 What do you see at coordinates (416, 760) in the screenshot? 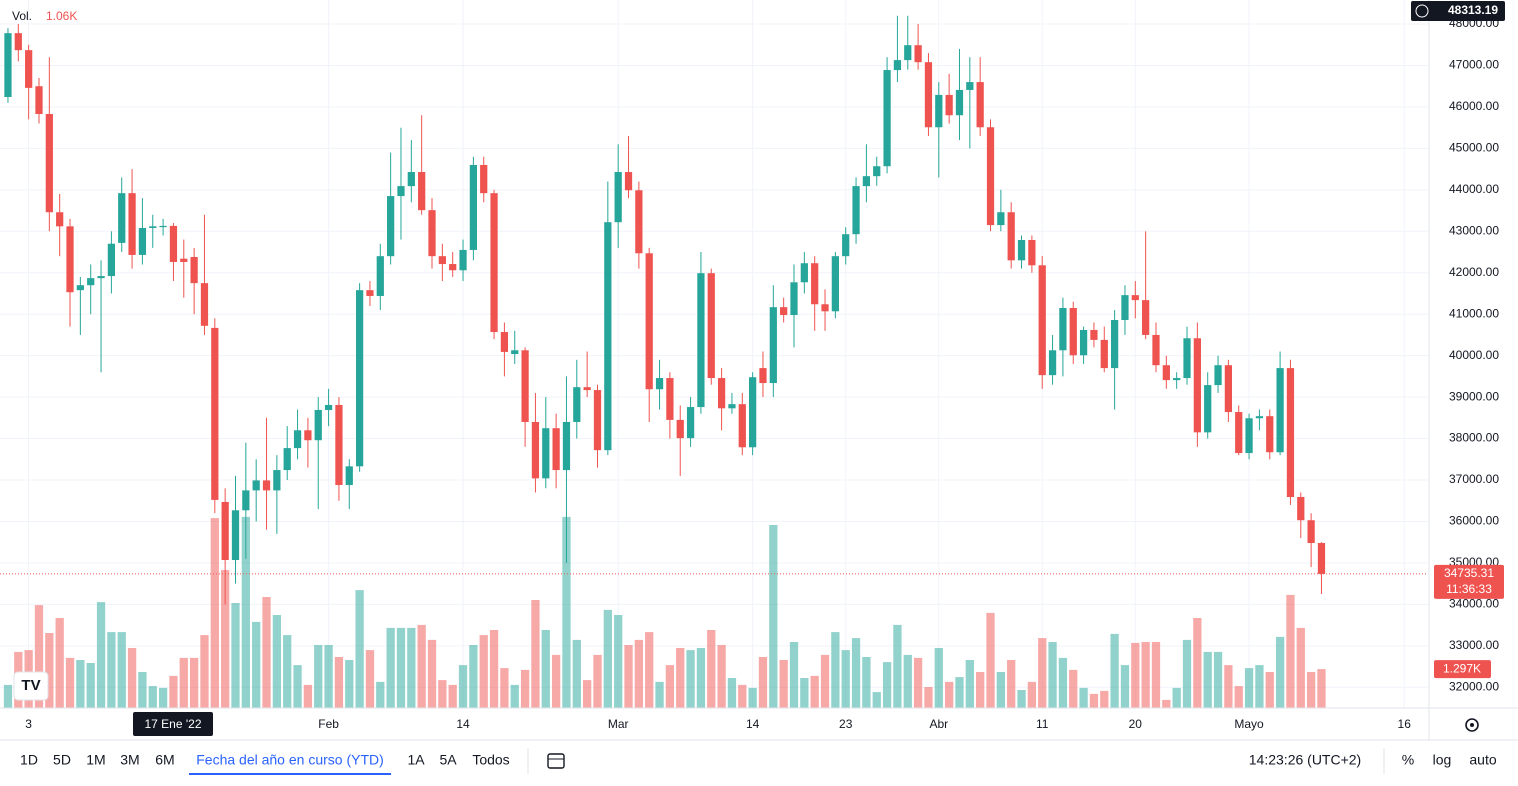
I see `range-button: 1A` at bounding box center [416, 760].